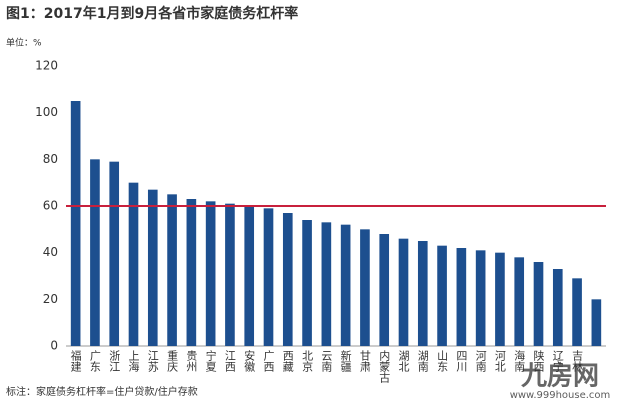 This screenshot has height=401, width=625. What do you see at coordinates (461, 361) in the screenshot?
I see `x-tick-label: 四川` at bounding box center [461, 361].